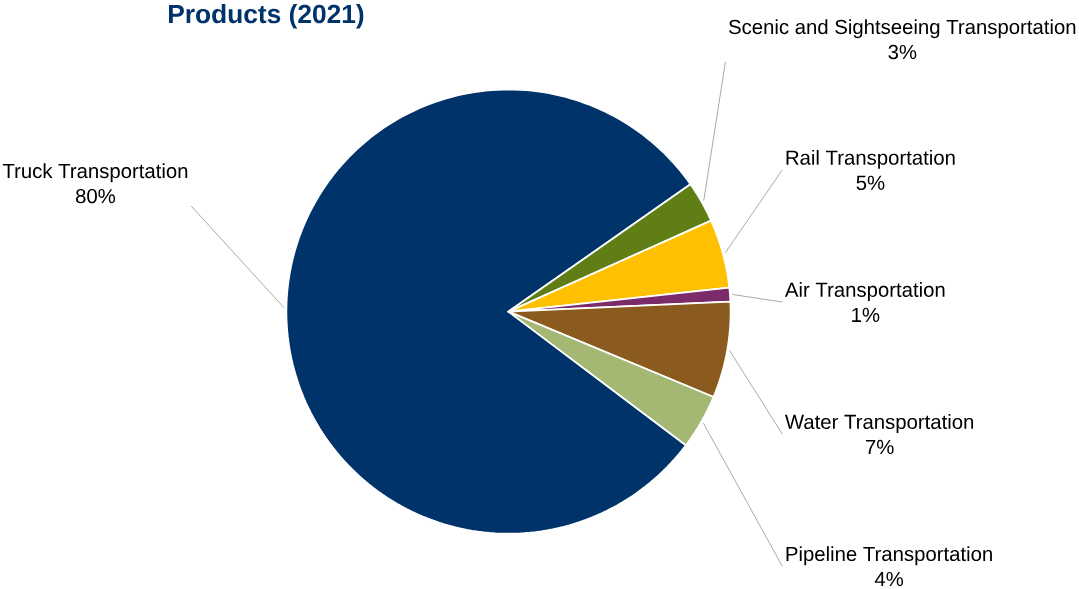 This screenshot has width=1079, height=589. Describe the element at coordinates (95, 196) in the screenshot. I see `data-label: 80%` at that location.